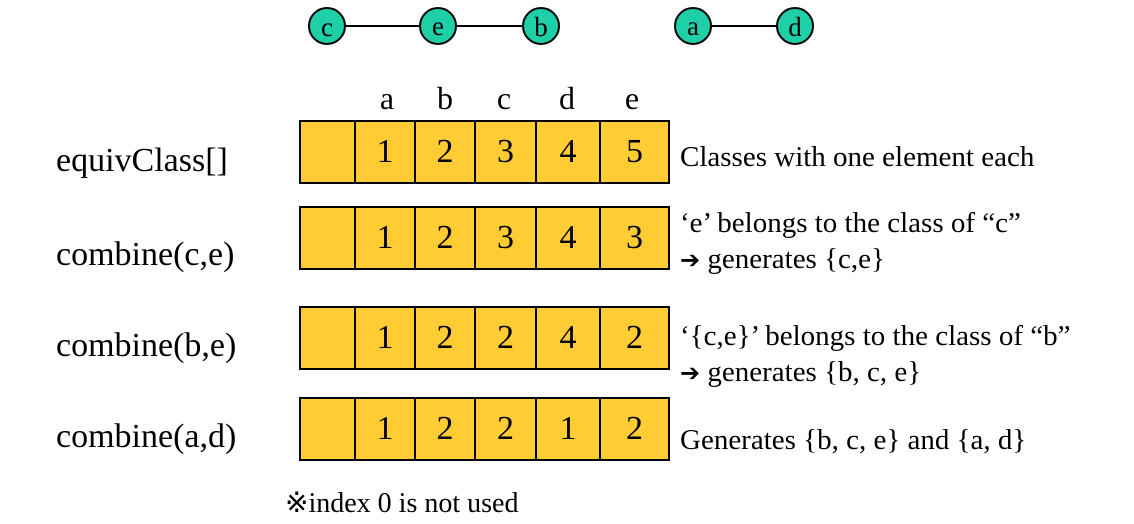  I want to click on array-row-combine-b-e: 1 2 2 4 2, so click(484, 338).